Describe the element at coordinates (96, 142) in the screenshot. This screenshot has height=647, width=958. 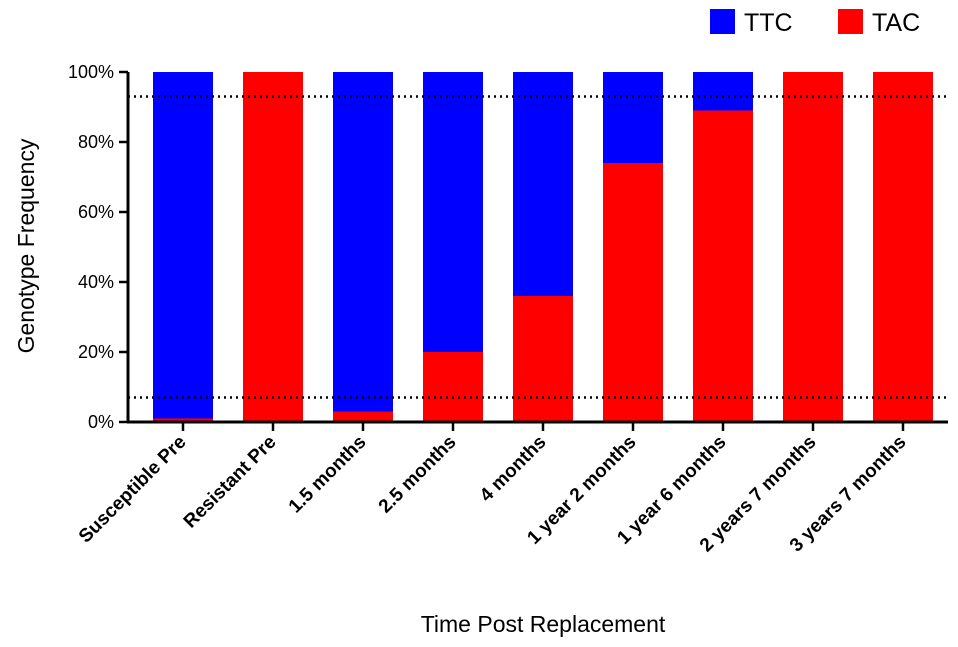
I see `y-tick-label-4: 80%` at that location.